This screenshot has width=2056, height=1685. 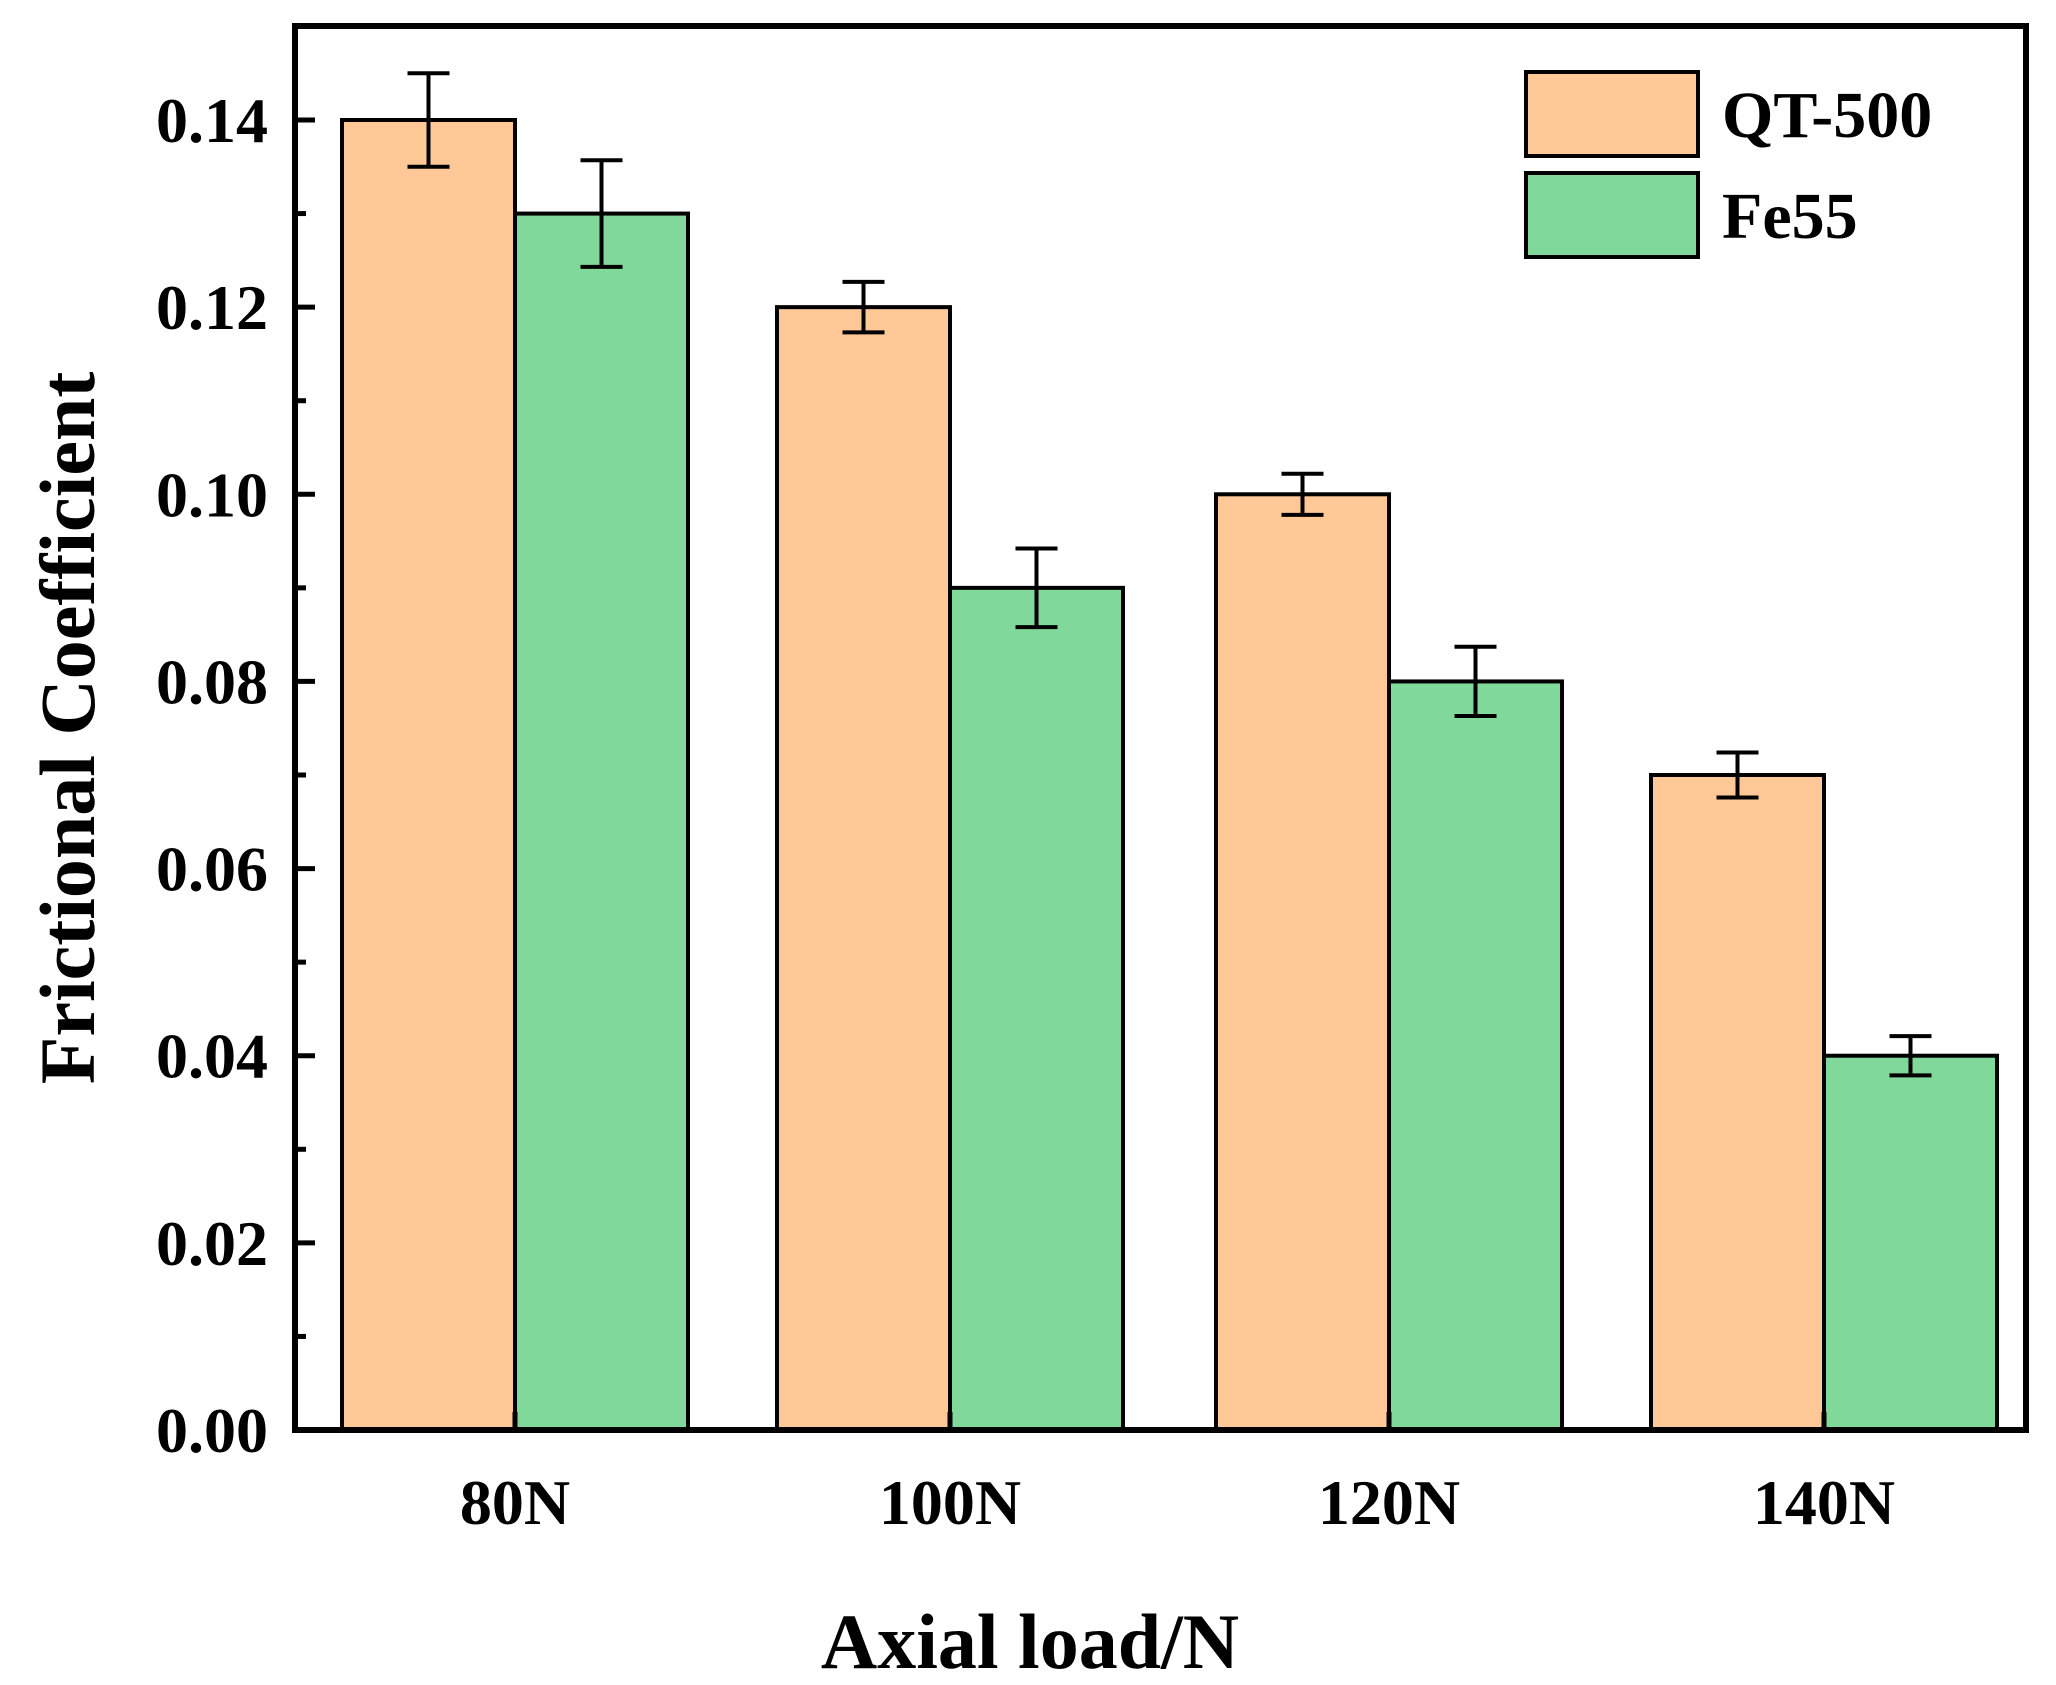 I want to click on legend-label-qt500: QT-500, so click(x=1827, y=115).